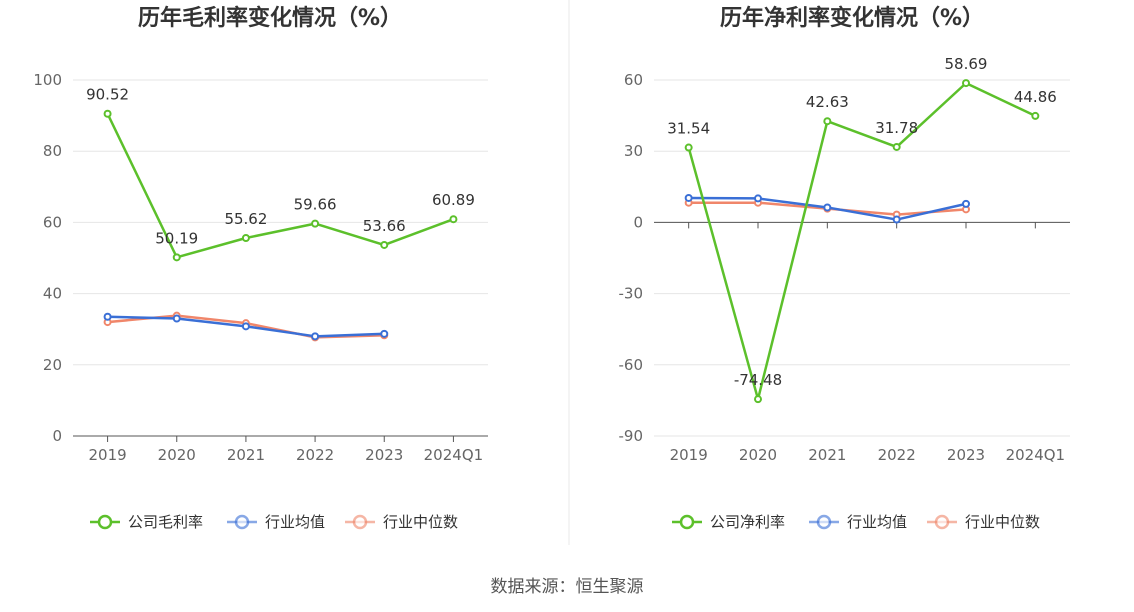  What do you see at coordinates (631, 365) in the screenshot?
I see `y-tick-label: -60` at bounding box center [631, 365].